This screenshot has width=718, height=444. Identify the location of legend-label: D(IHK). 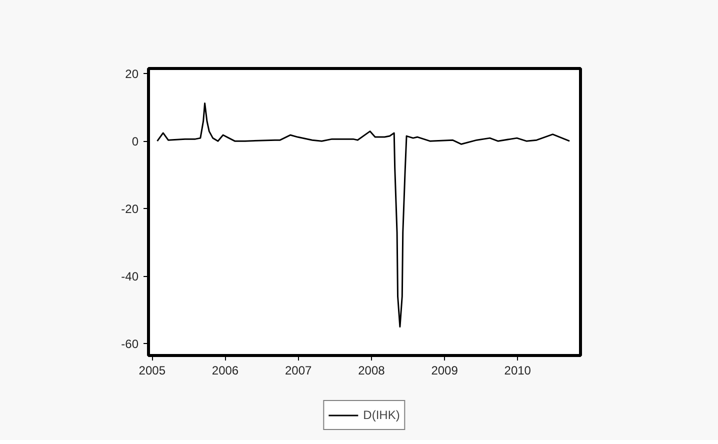
(381, 415).